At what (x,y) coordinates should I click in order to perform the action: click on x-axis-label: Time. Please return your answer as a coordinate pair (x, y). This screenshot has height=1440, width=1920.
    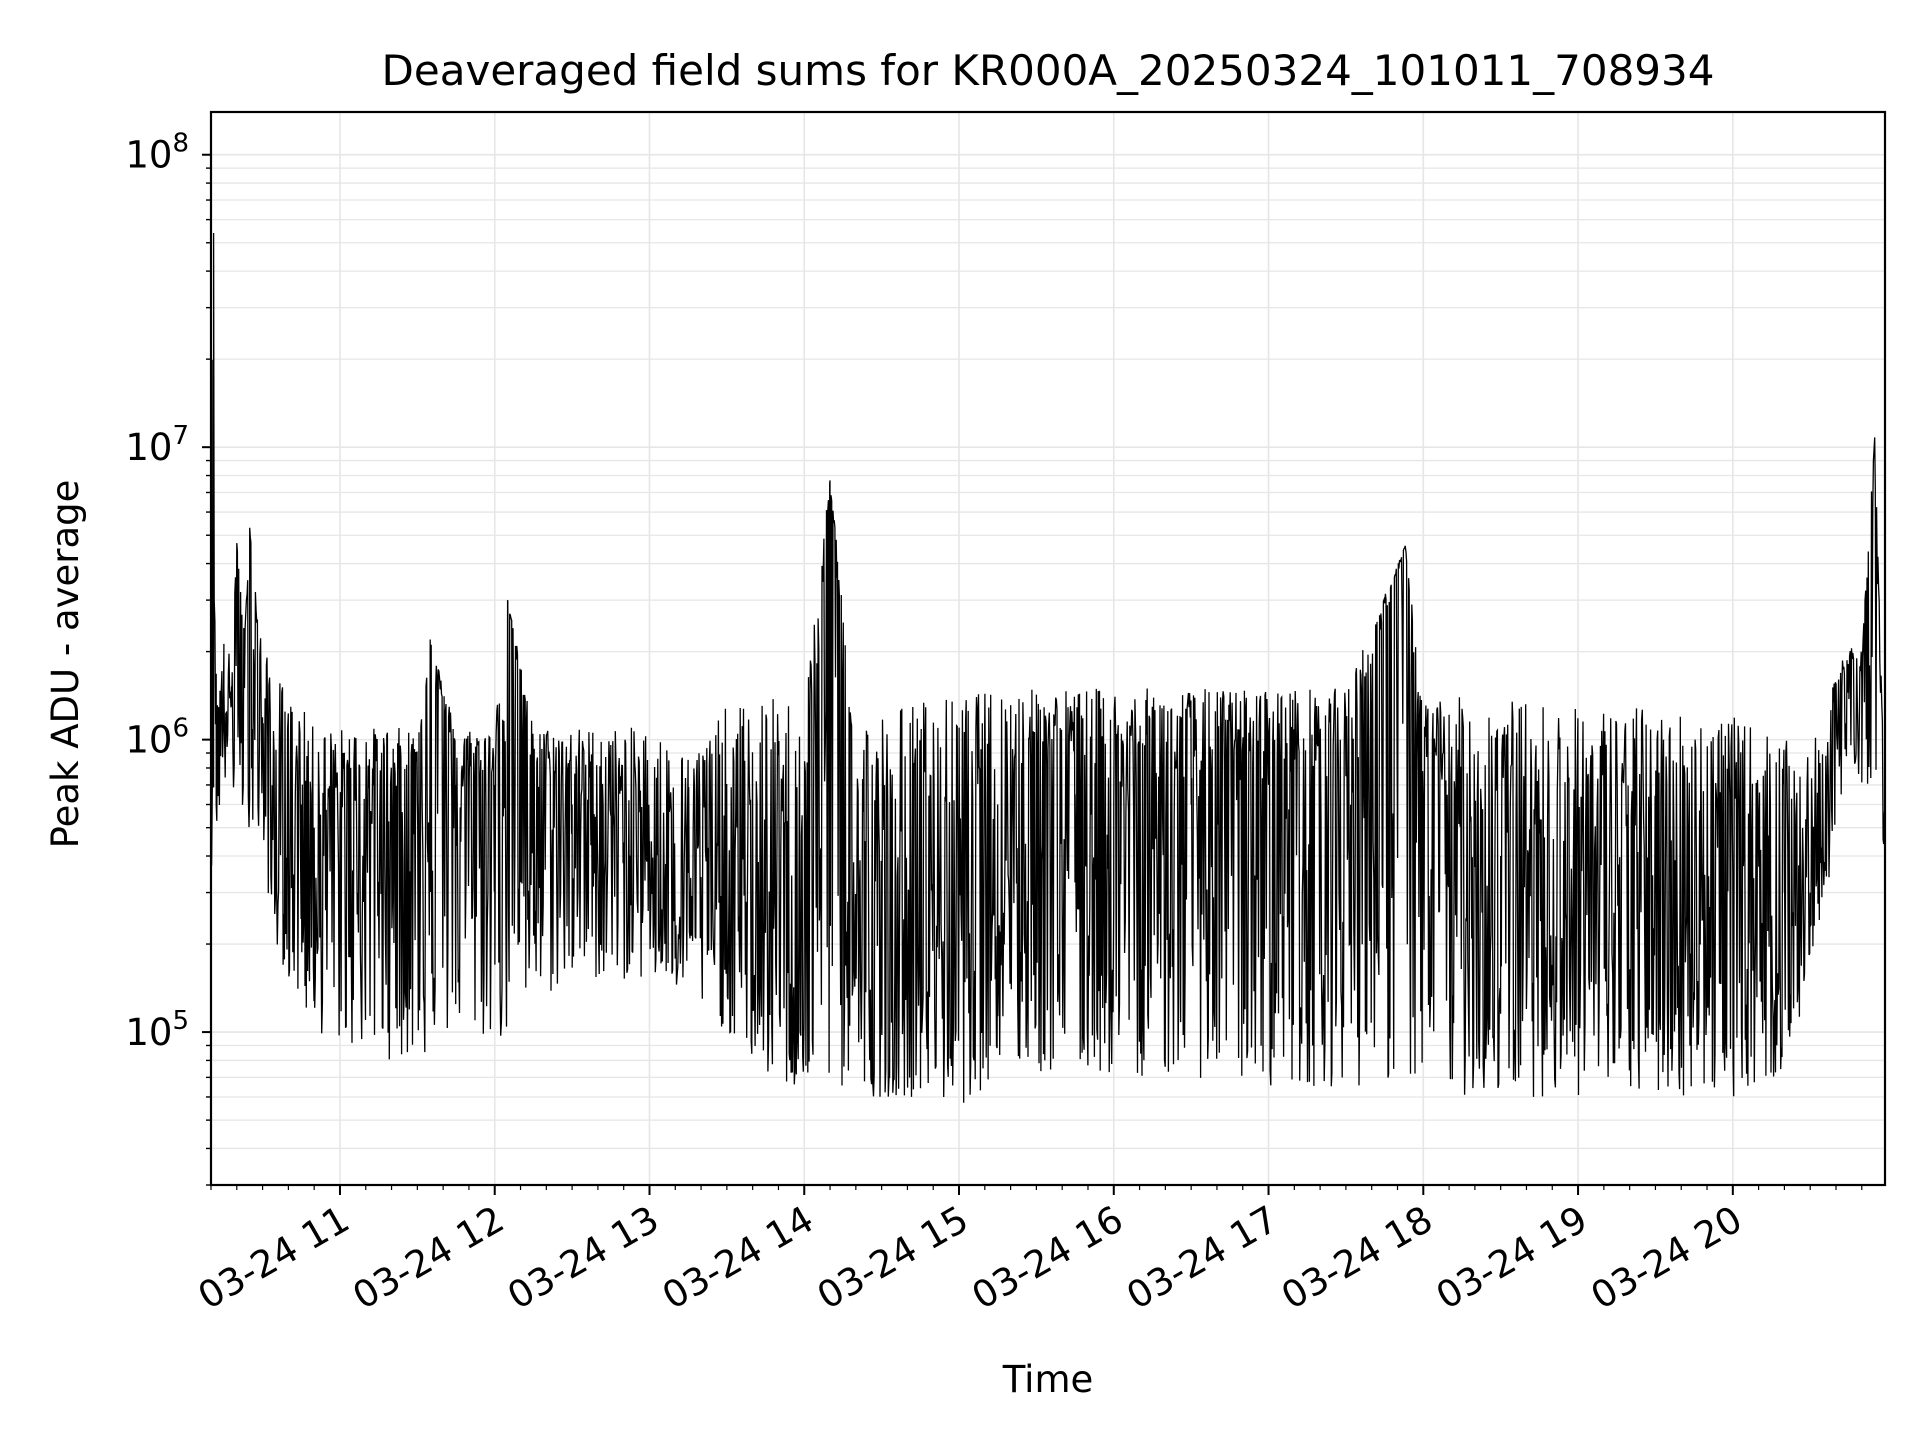
    Looking at the image, I should click on (1048, 1379).